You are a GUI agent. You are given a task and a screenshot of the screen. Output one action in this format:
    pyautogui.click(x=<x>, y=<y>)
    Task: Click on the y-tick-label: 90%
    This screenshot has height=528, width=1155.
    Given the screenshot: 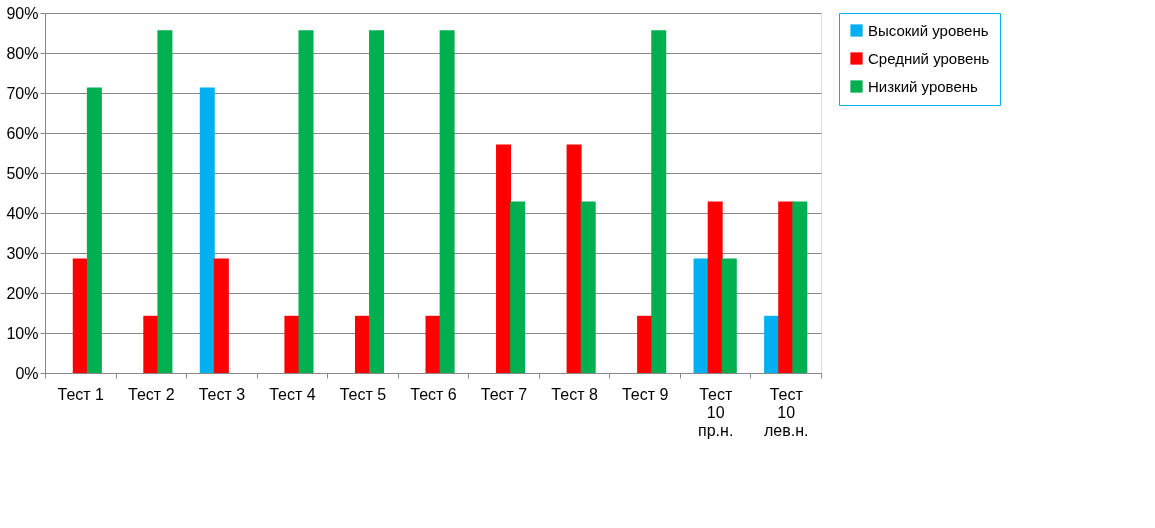 What is the action you would take?
    pyautogui.click(x=22, y=13)
    